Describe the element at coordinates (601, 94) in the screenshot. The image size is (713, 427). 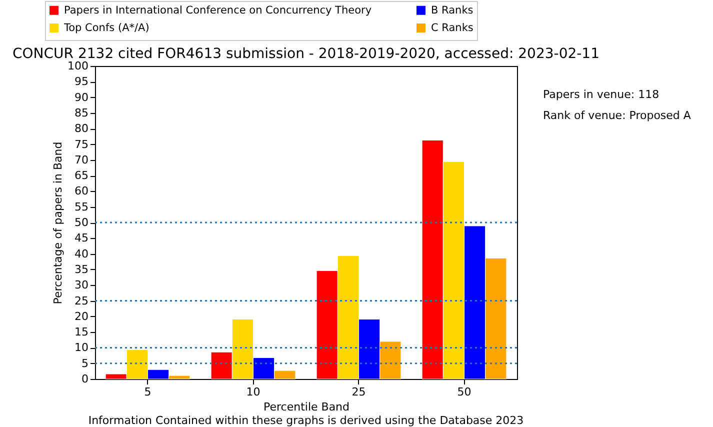
I see `text: Papers in venue: 118` at that location.